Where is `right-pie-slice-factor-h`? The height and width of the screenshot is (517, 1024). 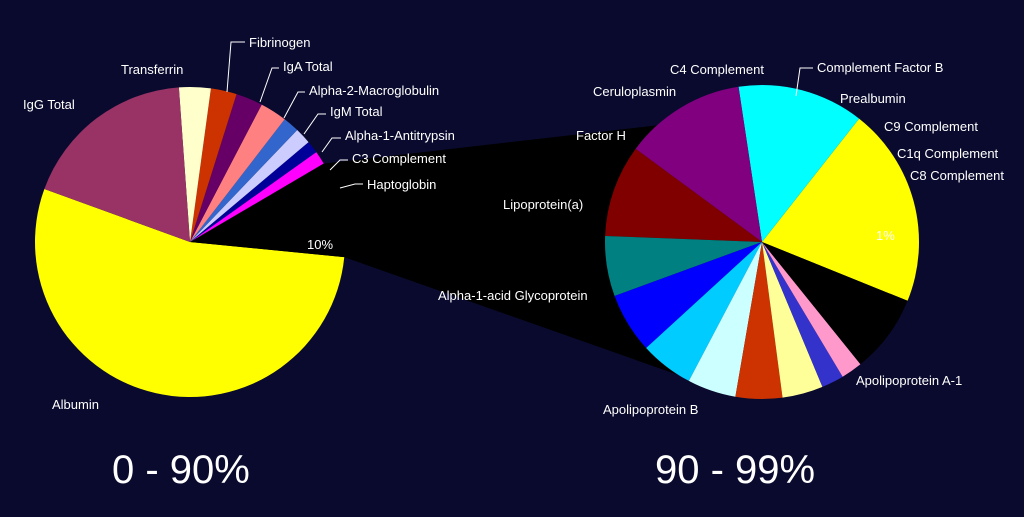 right-pie-slice-factor-h is located at coordinates (683, 266).